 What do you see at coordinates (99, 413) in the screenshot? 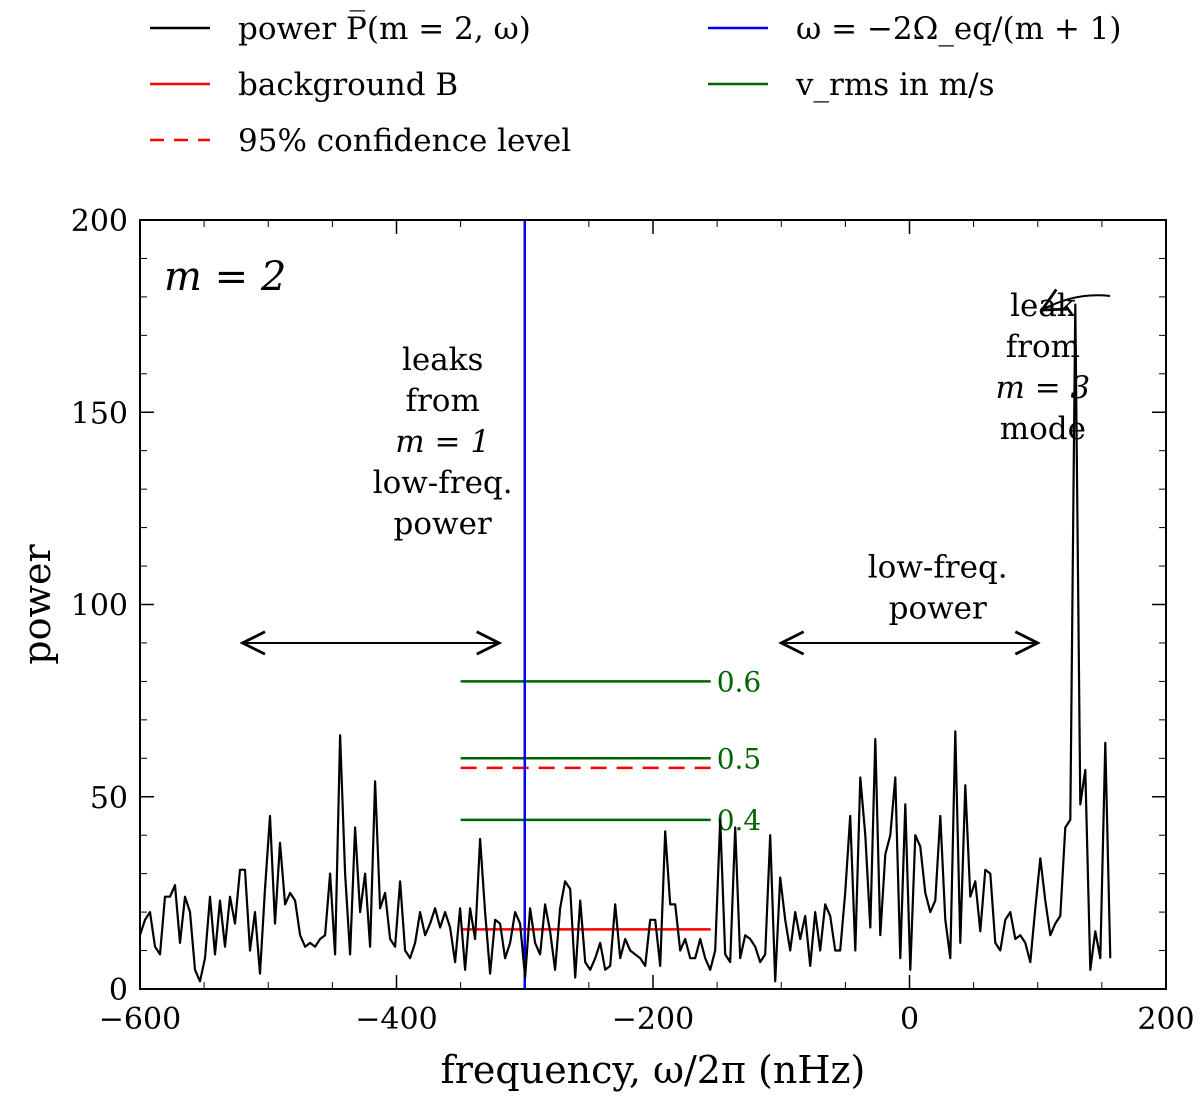
I see `y-tick-label: 150` at bounding box center [99, 413].